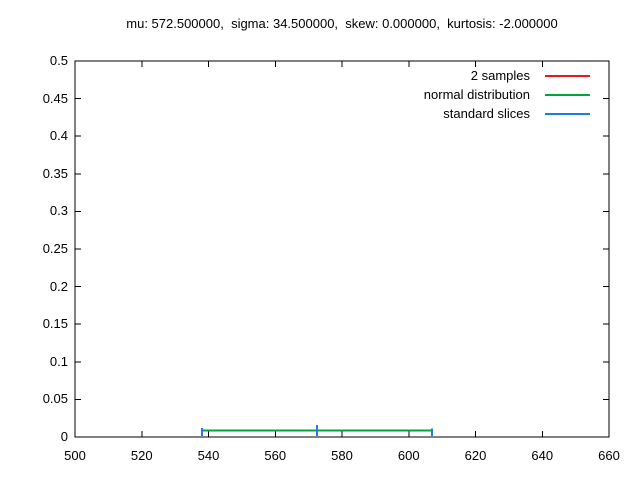 Image resolution: width=640 pixels, height=480 pixels. Describe the element at coordinates (55, 324) in the screenshot. I see `y-tick-label: 0.15` at that location.